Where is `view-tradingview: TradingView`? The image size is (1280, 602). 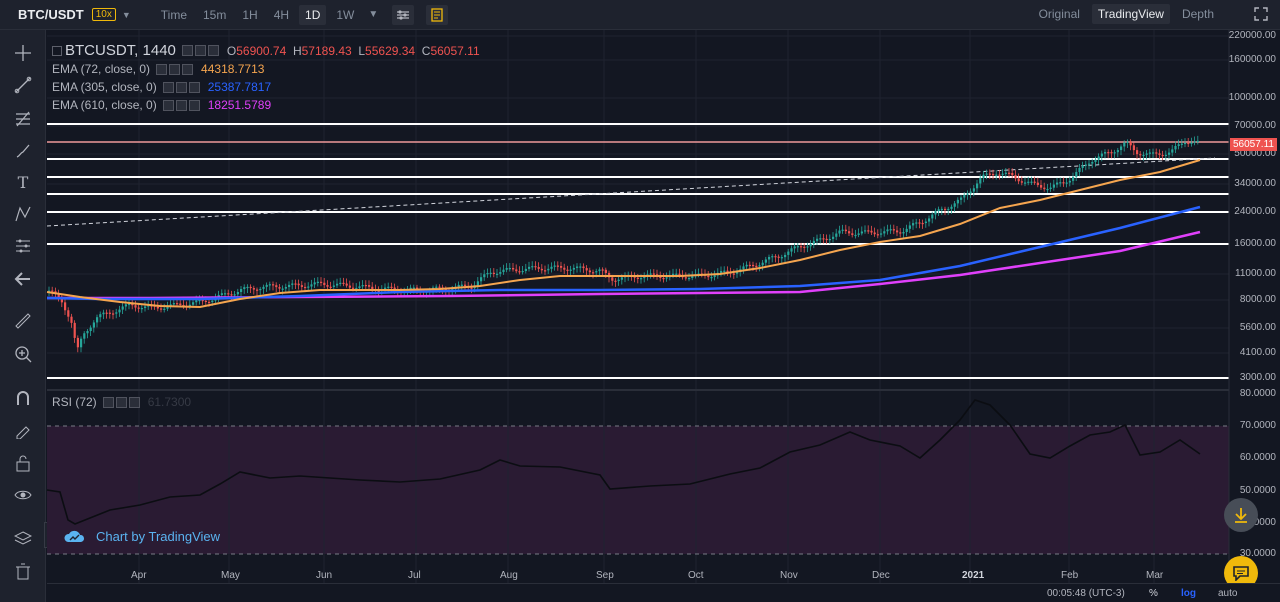
view-tradingview: TradingView is located at coordinates (1130, 14).